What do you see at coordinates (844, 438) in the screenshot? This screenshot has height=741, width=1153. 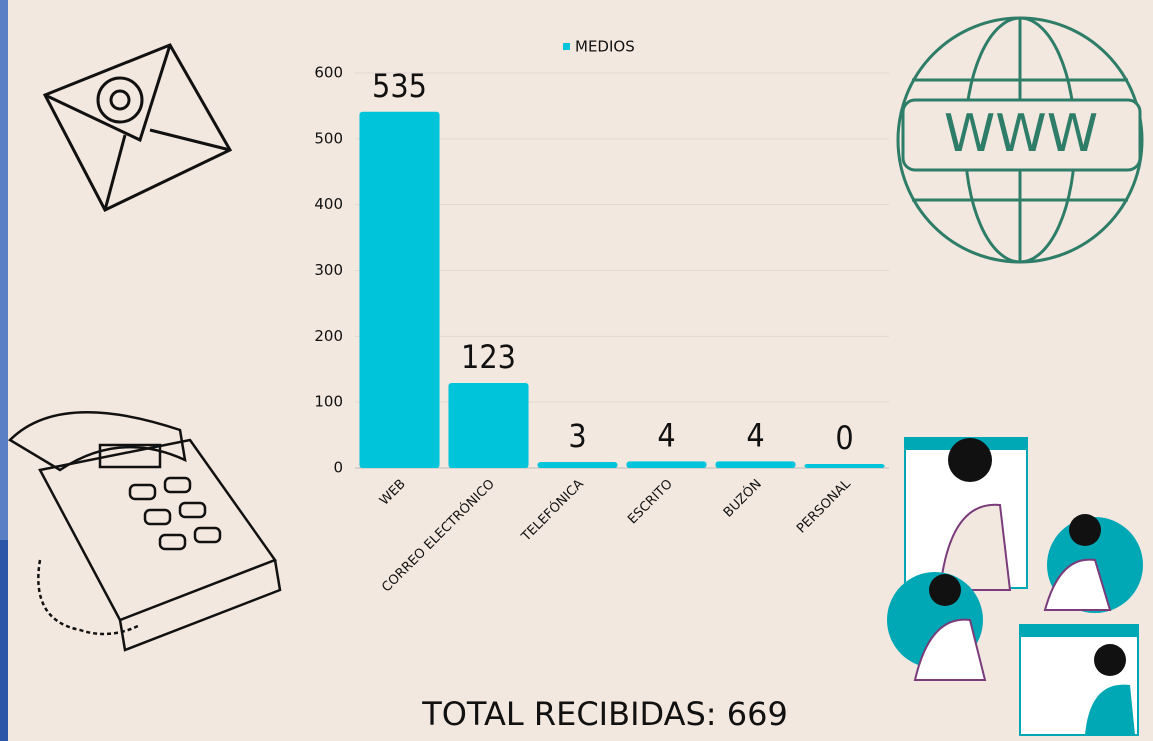 I see `value-label: 0` at bounding box center [844, 438].